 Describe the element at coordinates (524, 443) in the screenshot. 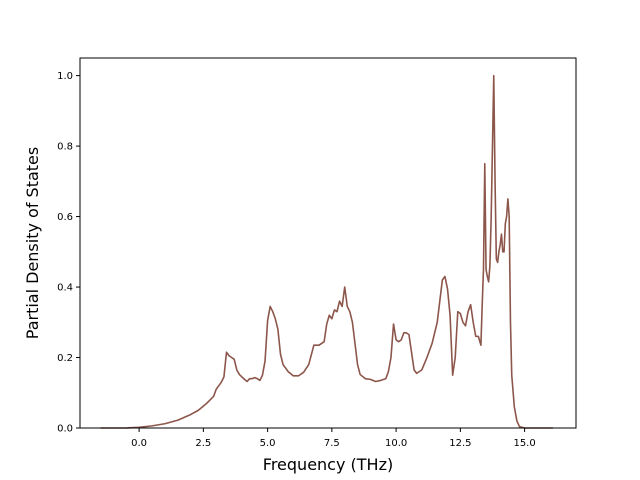

I see `x-tick-label: 15.0` at that location.